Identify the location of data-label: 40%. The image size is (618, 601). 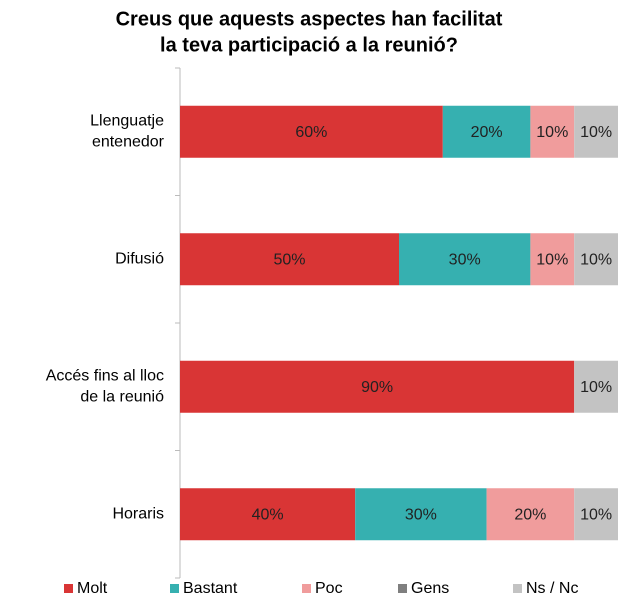
(268, 514).